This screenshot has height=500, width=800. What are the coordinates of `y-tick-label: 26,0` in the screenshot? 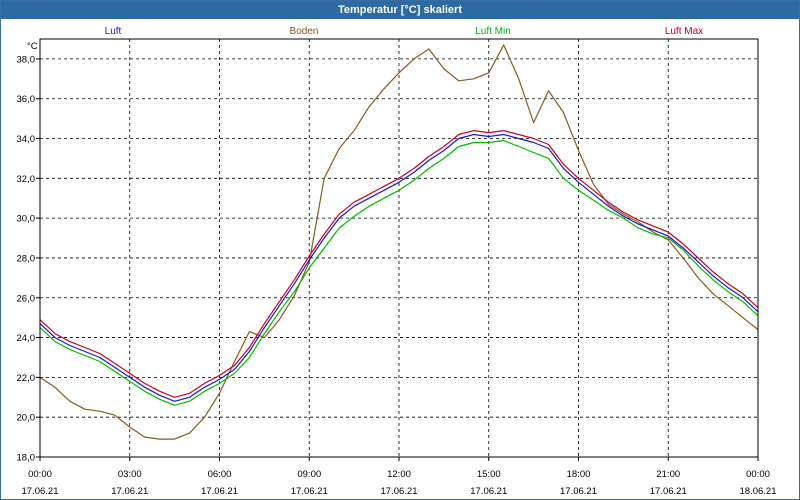 It's located at (26, 298).